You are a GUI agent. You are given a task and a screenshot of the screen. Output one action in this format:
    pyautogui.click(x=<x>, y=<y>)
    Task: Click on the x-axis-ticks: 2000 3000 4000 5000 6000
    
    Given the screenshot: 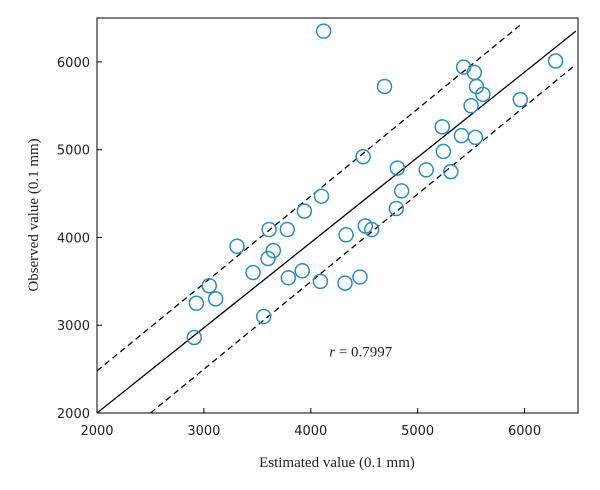 What is the action you would take?
    pyautogui.click(x=310, y=423)
    